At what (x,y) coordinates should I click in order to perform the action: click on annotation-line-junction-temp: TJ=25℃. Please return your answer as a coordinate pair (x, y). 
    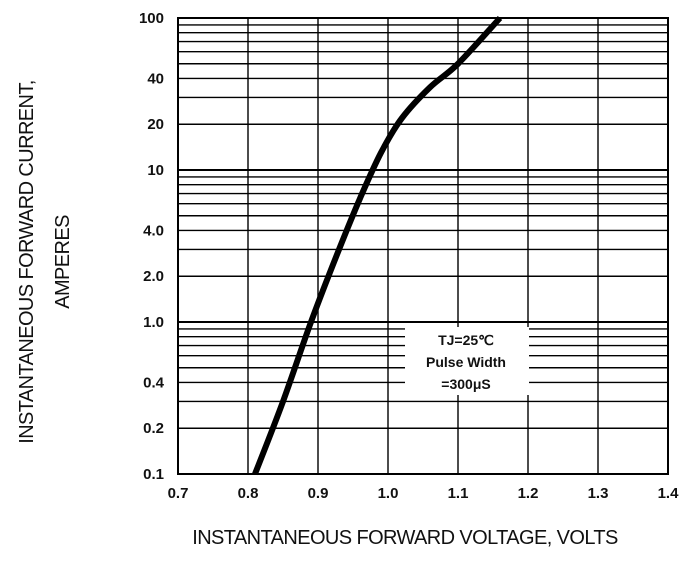
    Looking at the image, I should click on (466, 340).